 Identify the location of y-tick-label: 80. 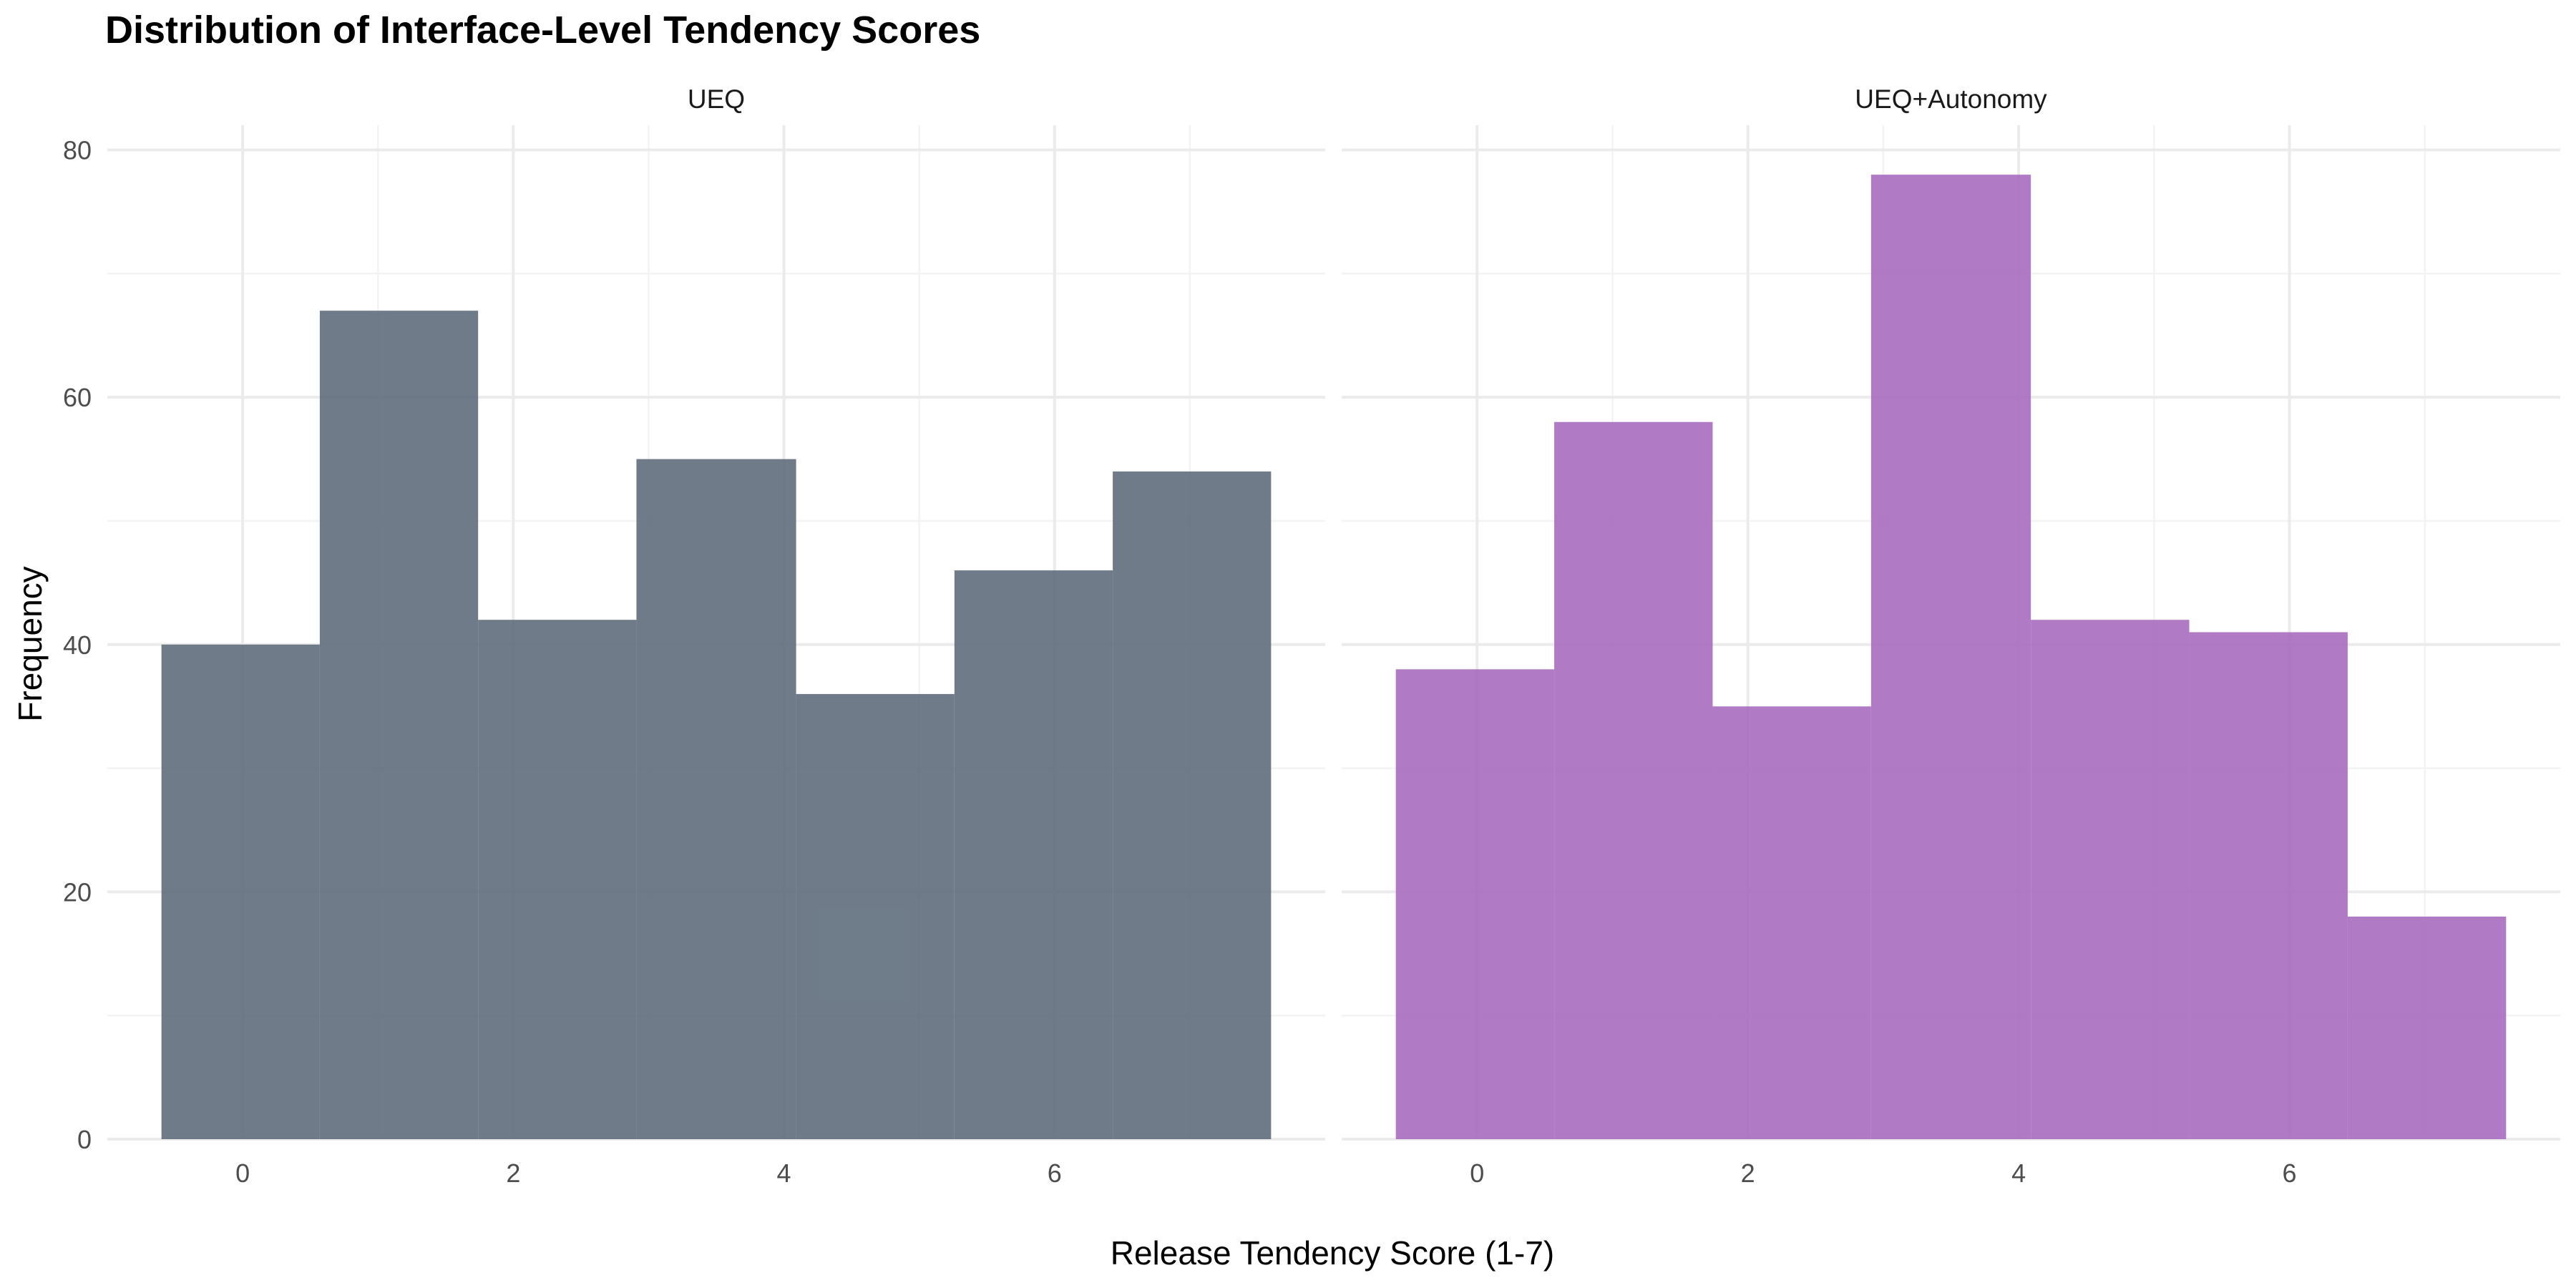
(77, 150).